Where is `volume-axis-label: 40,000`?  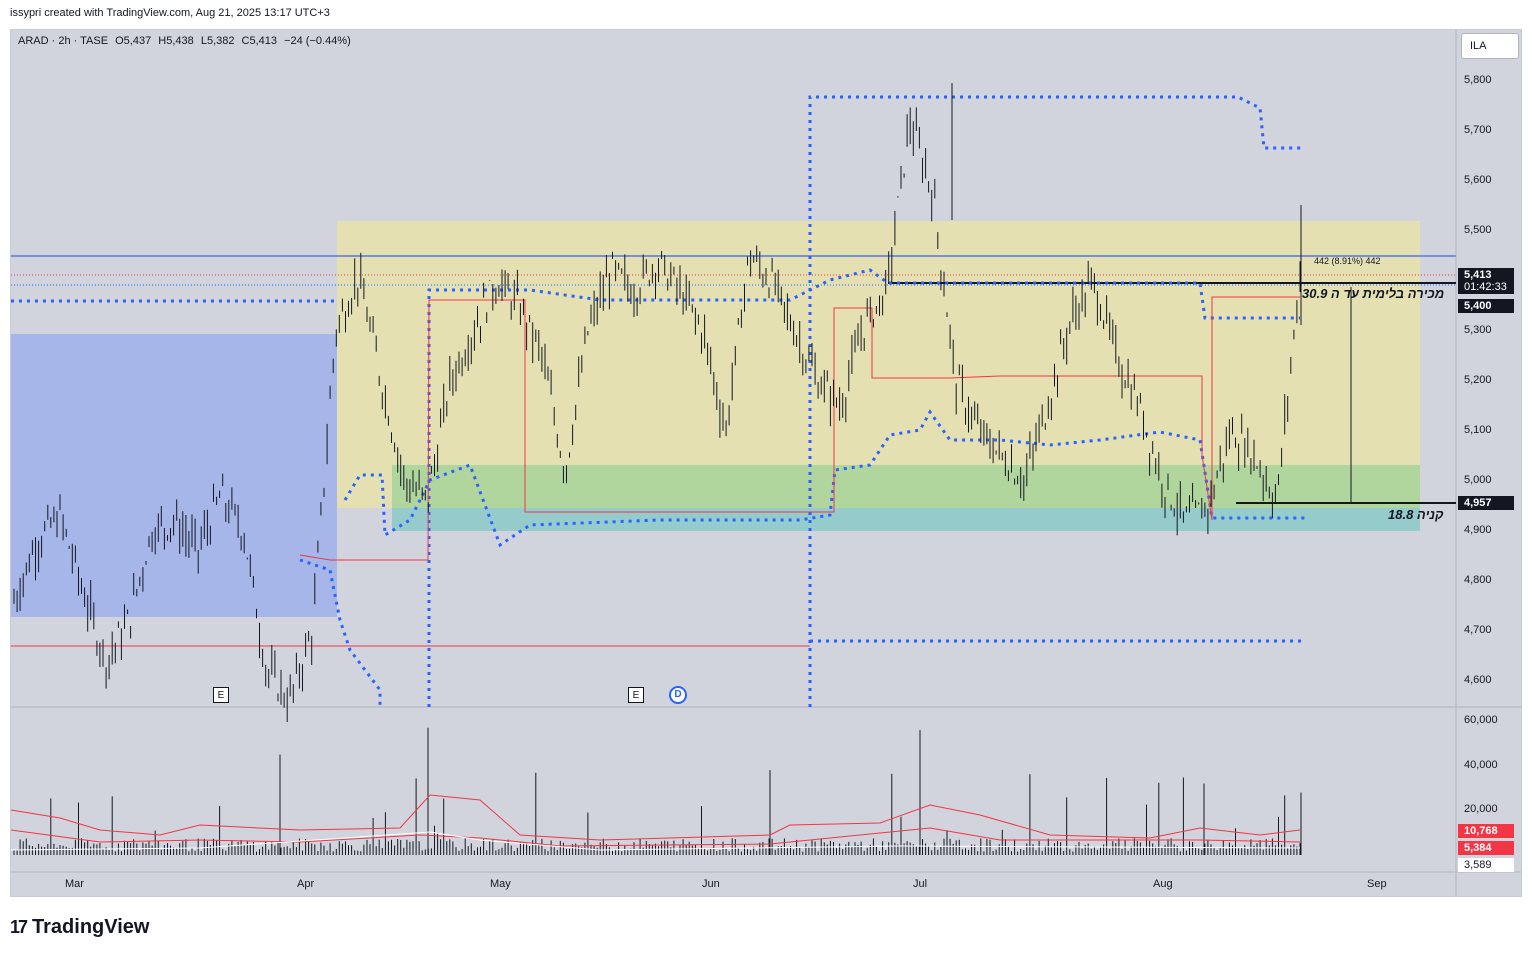 volume-axis-label: 40,000 is located at coordinates (1481, 764).